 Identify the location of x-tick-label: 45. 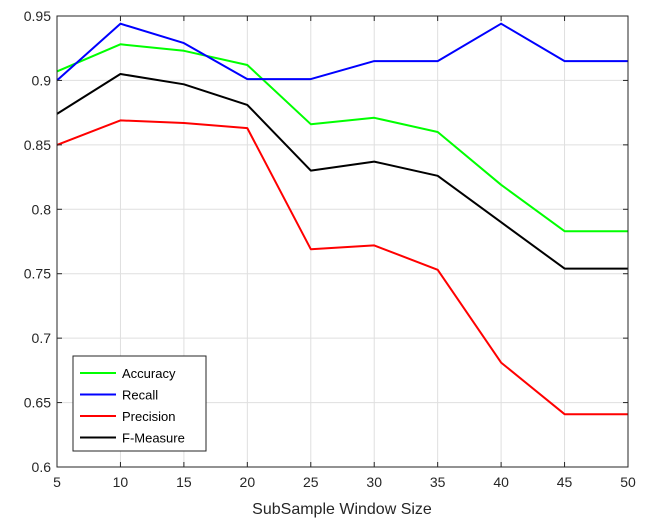
(565, 482).